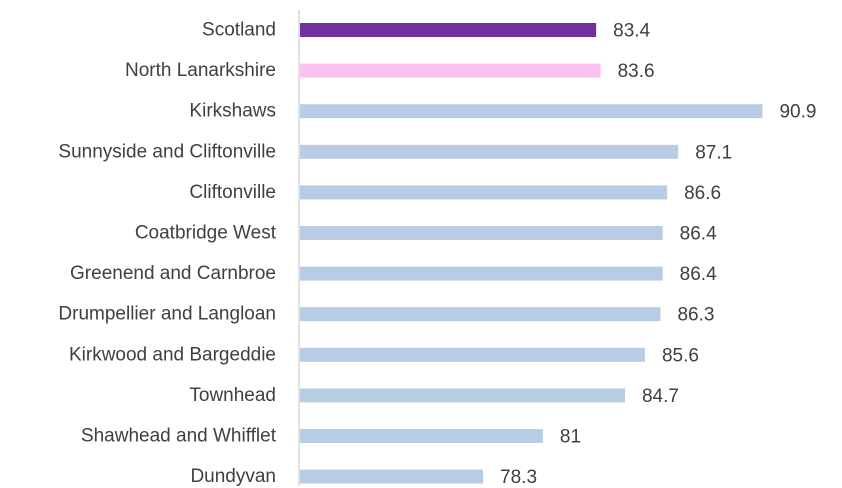  I want to click on category-label: Greenend and Carnbroe, so click(173, 273).